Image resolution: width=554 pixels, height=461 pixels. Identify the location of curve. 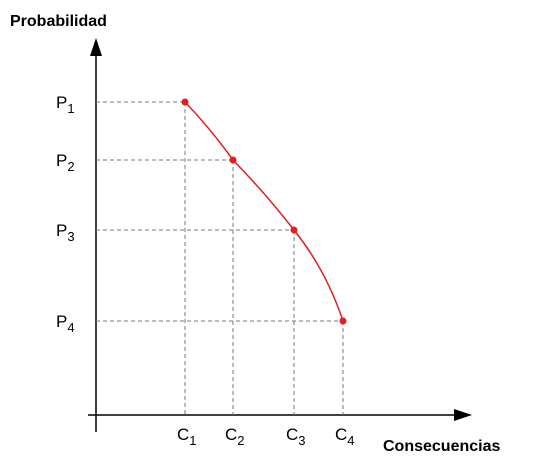
(264, 211).